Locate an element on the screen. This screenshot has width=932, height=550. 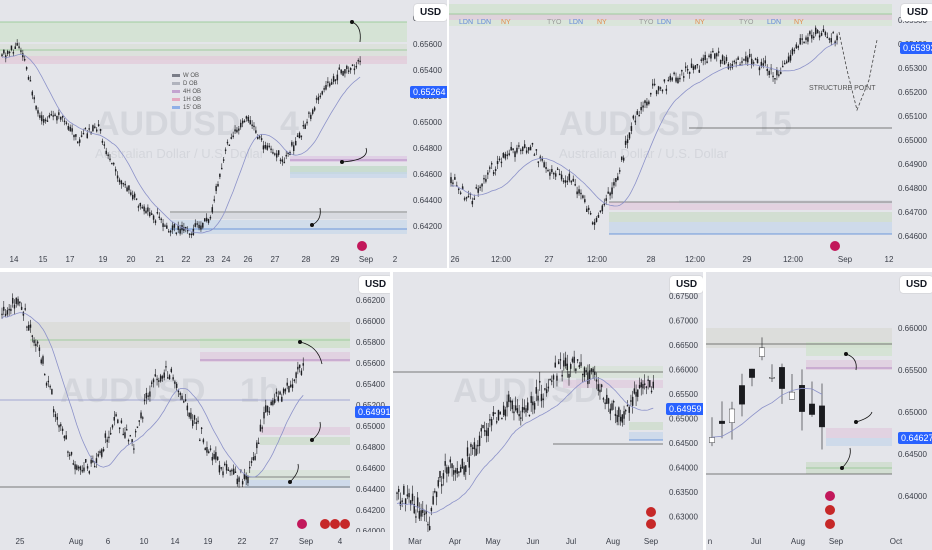
session-label: NY is located at coordinates (602, 22).